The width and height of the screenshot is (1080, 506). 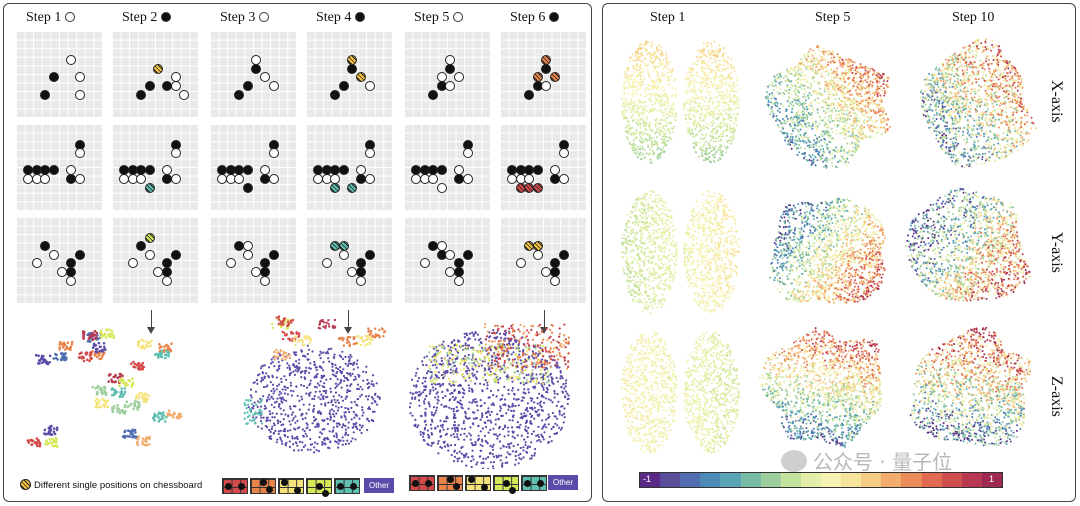 What do you see at coordinates (335, 187) in the screenshot?
I see `highlighted-stone` at bounding box center [335, 187].